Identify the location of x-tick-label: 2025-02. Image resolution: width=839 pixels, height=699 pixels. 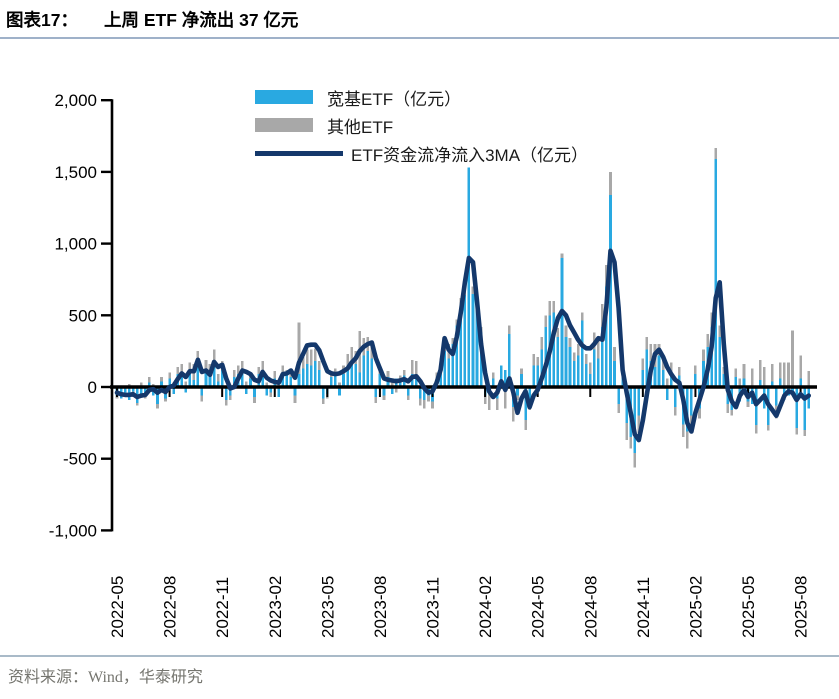
(695, 607).